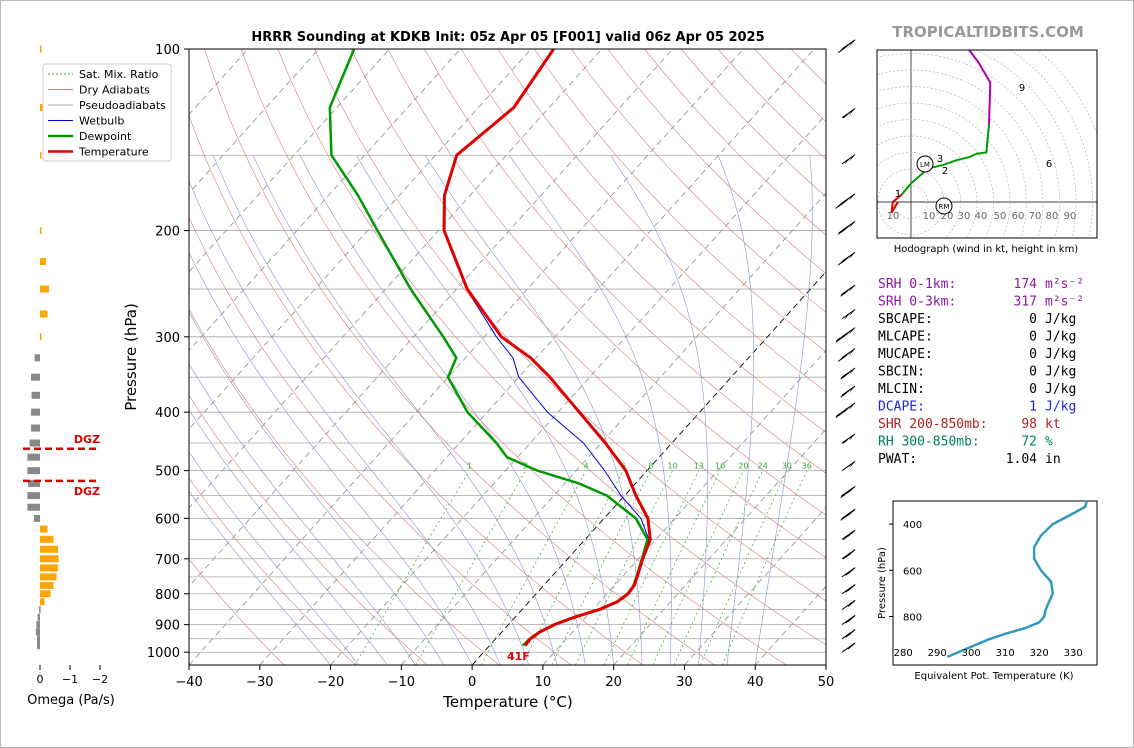  I want to click on hodo-ring-label: 80, so click(1052, 216).